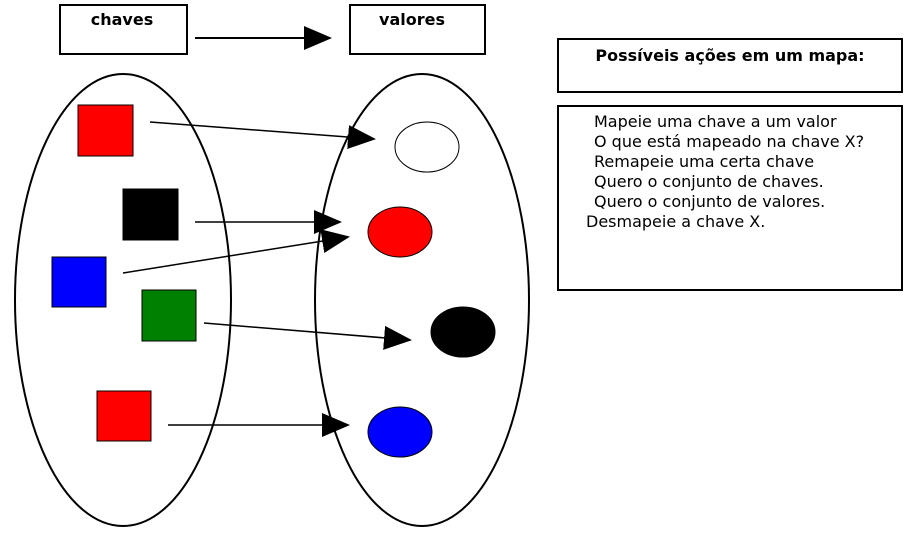 Image resolution: width=908 pixels, height=535 pixels. What do you see at coordinates (704, 161) in the screenshot?
I see `action-item: Remapeie uma certa chave` at bounding box center [704, 161].